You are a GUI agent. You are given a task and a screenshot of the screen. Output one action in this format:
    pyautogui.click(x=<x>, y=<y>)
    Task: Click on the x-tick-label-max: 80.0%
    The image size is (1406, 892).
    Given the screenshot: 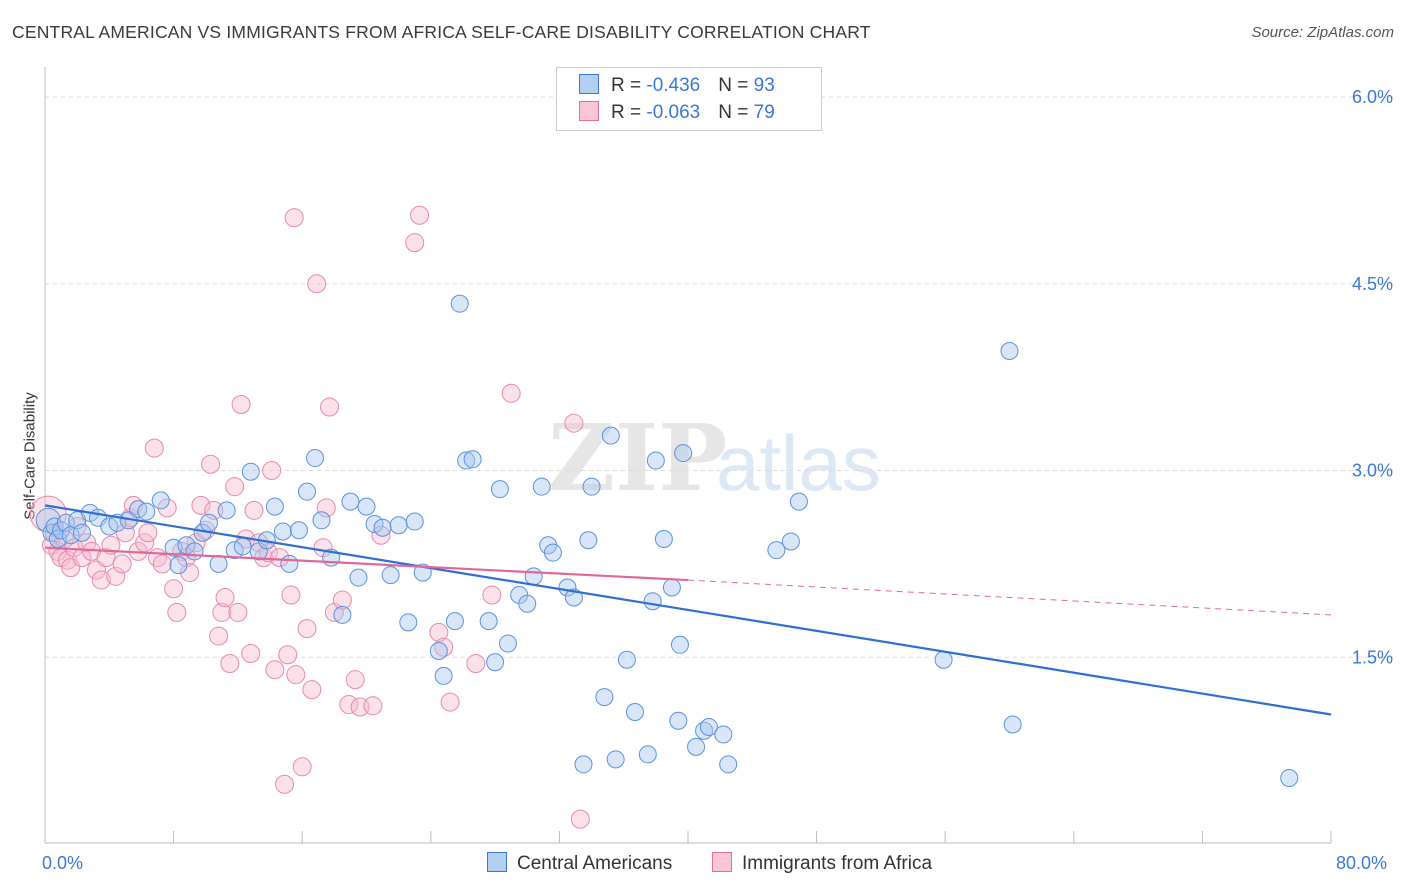 What is the action you would take?
    pyautogui.click(x=1362, y=863)
    